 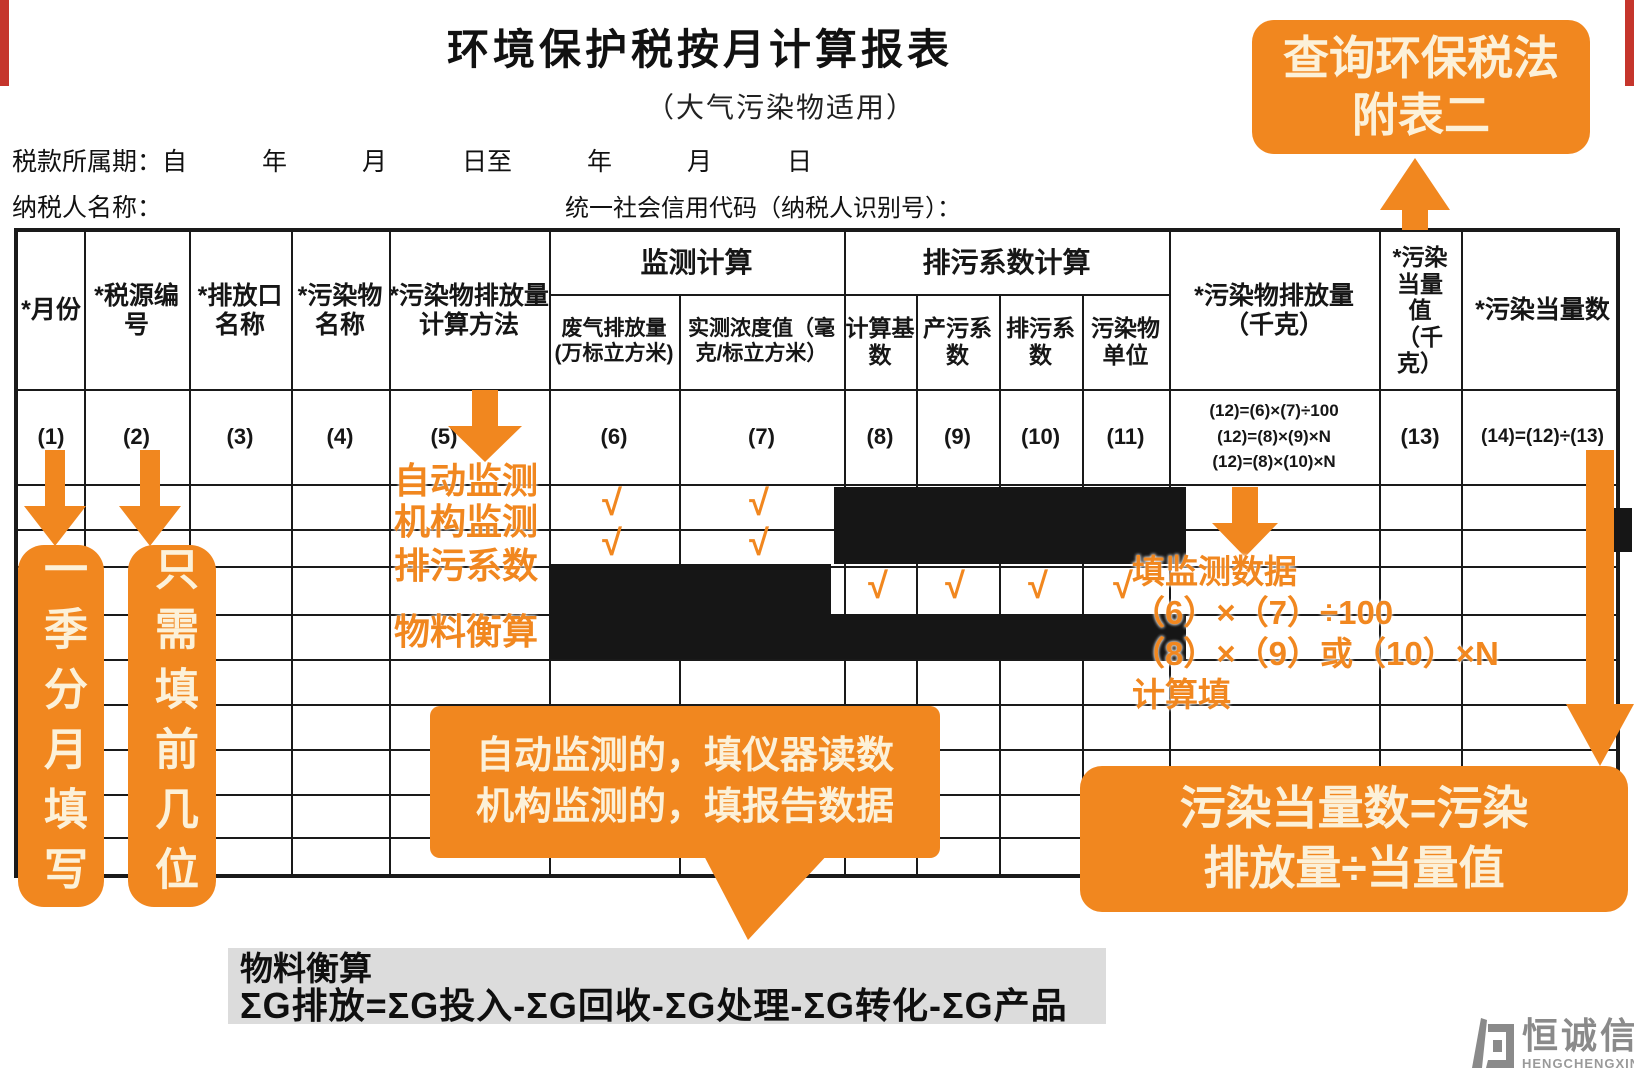 I want to click on logo-mark-icon, so click(x=1493, y=1043).